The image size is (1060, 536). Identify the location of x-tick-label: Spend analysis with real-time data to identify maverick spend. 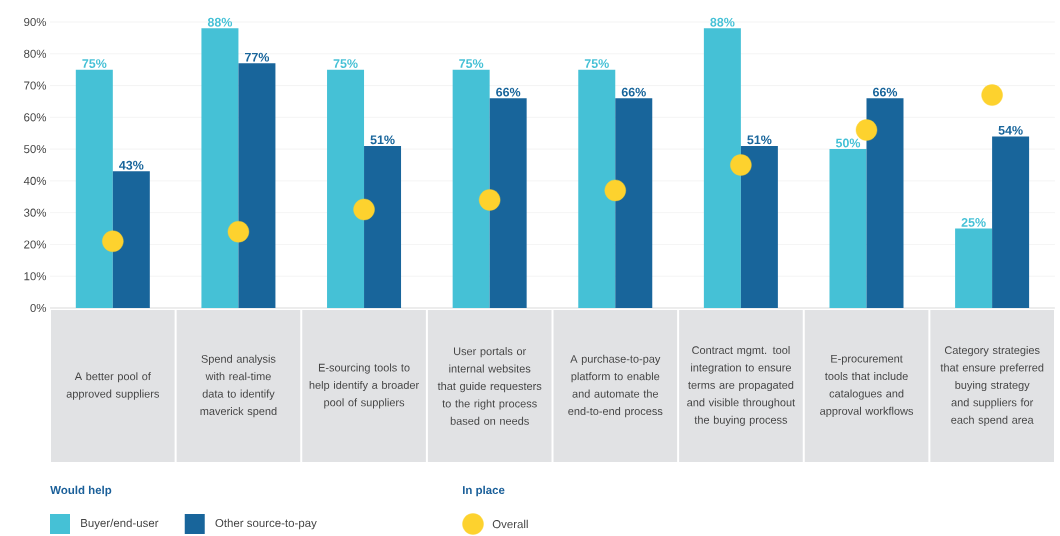
(238, 386).